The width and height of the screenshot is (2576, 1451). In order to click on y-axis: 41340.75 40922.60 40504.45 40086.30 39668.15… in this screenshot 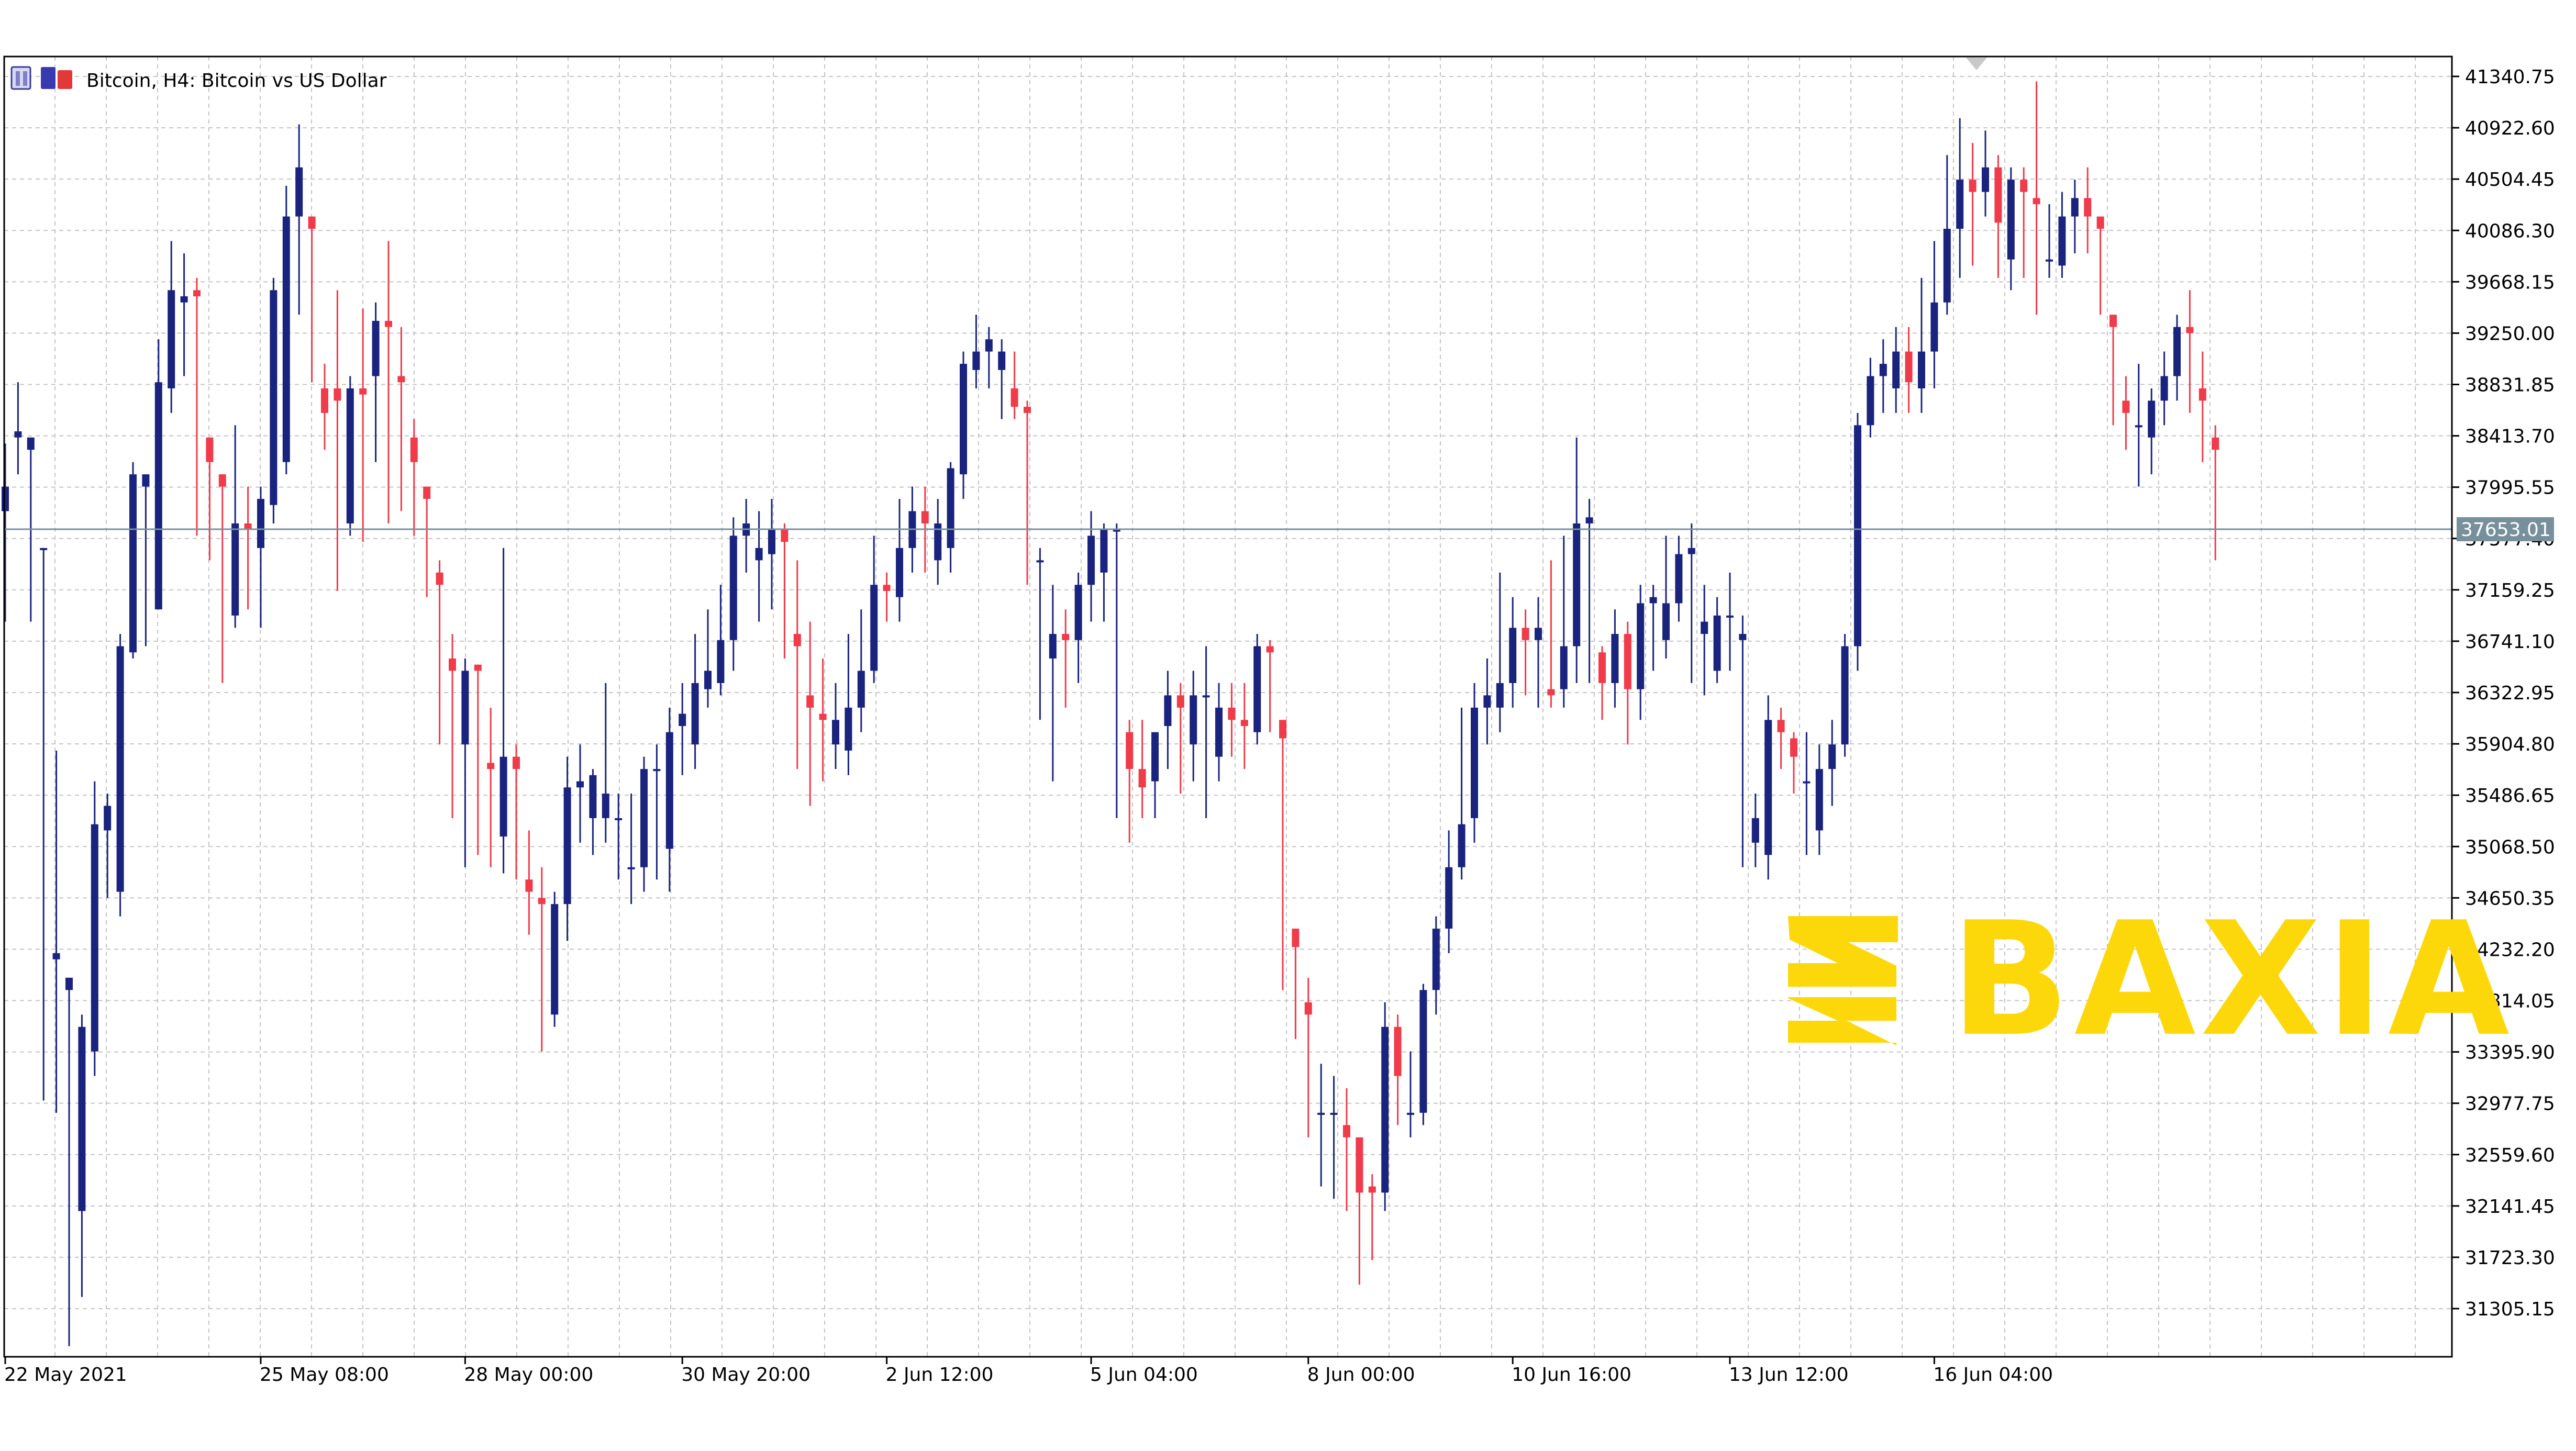, I will do `click(2503, 693)`.